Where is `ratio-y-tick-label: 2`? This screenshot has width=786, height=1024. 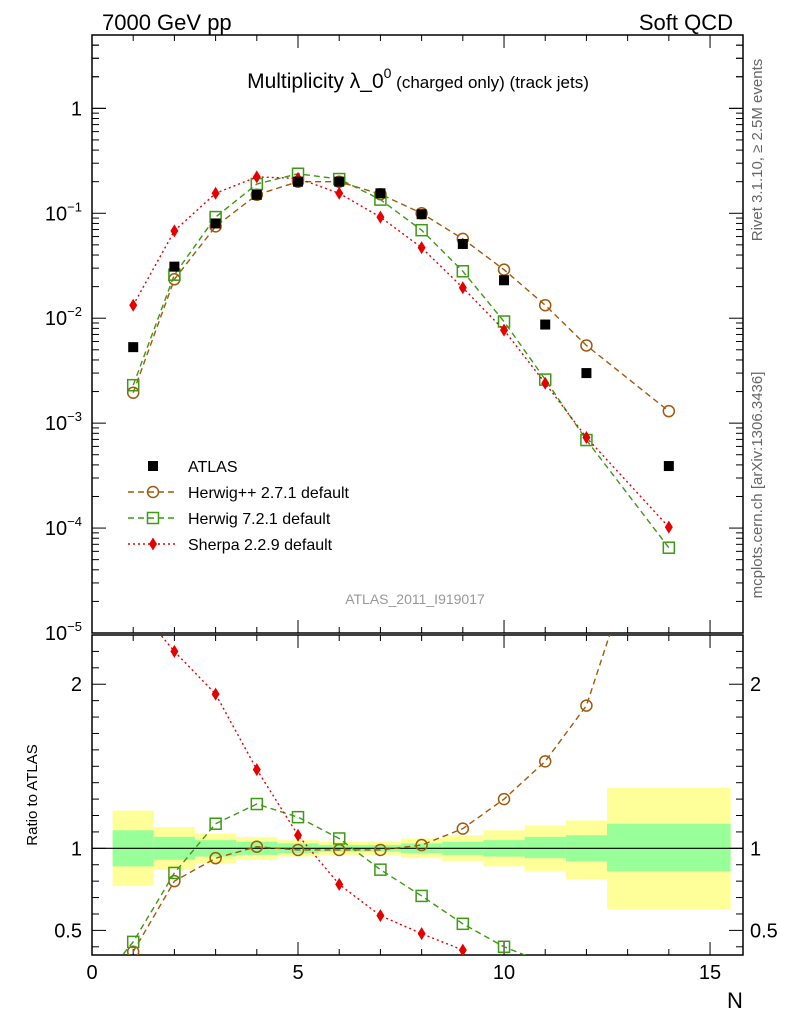 ratio-y-tick-label: 2 is located at coordinates (76, 685).